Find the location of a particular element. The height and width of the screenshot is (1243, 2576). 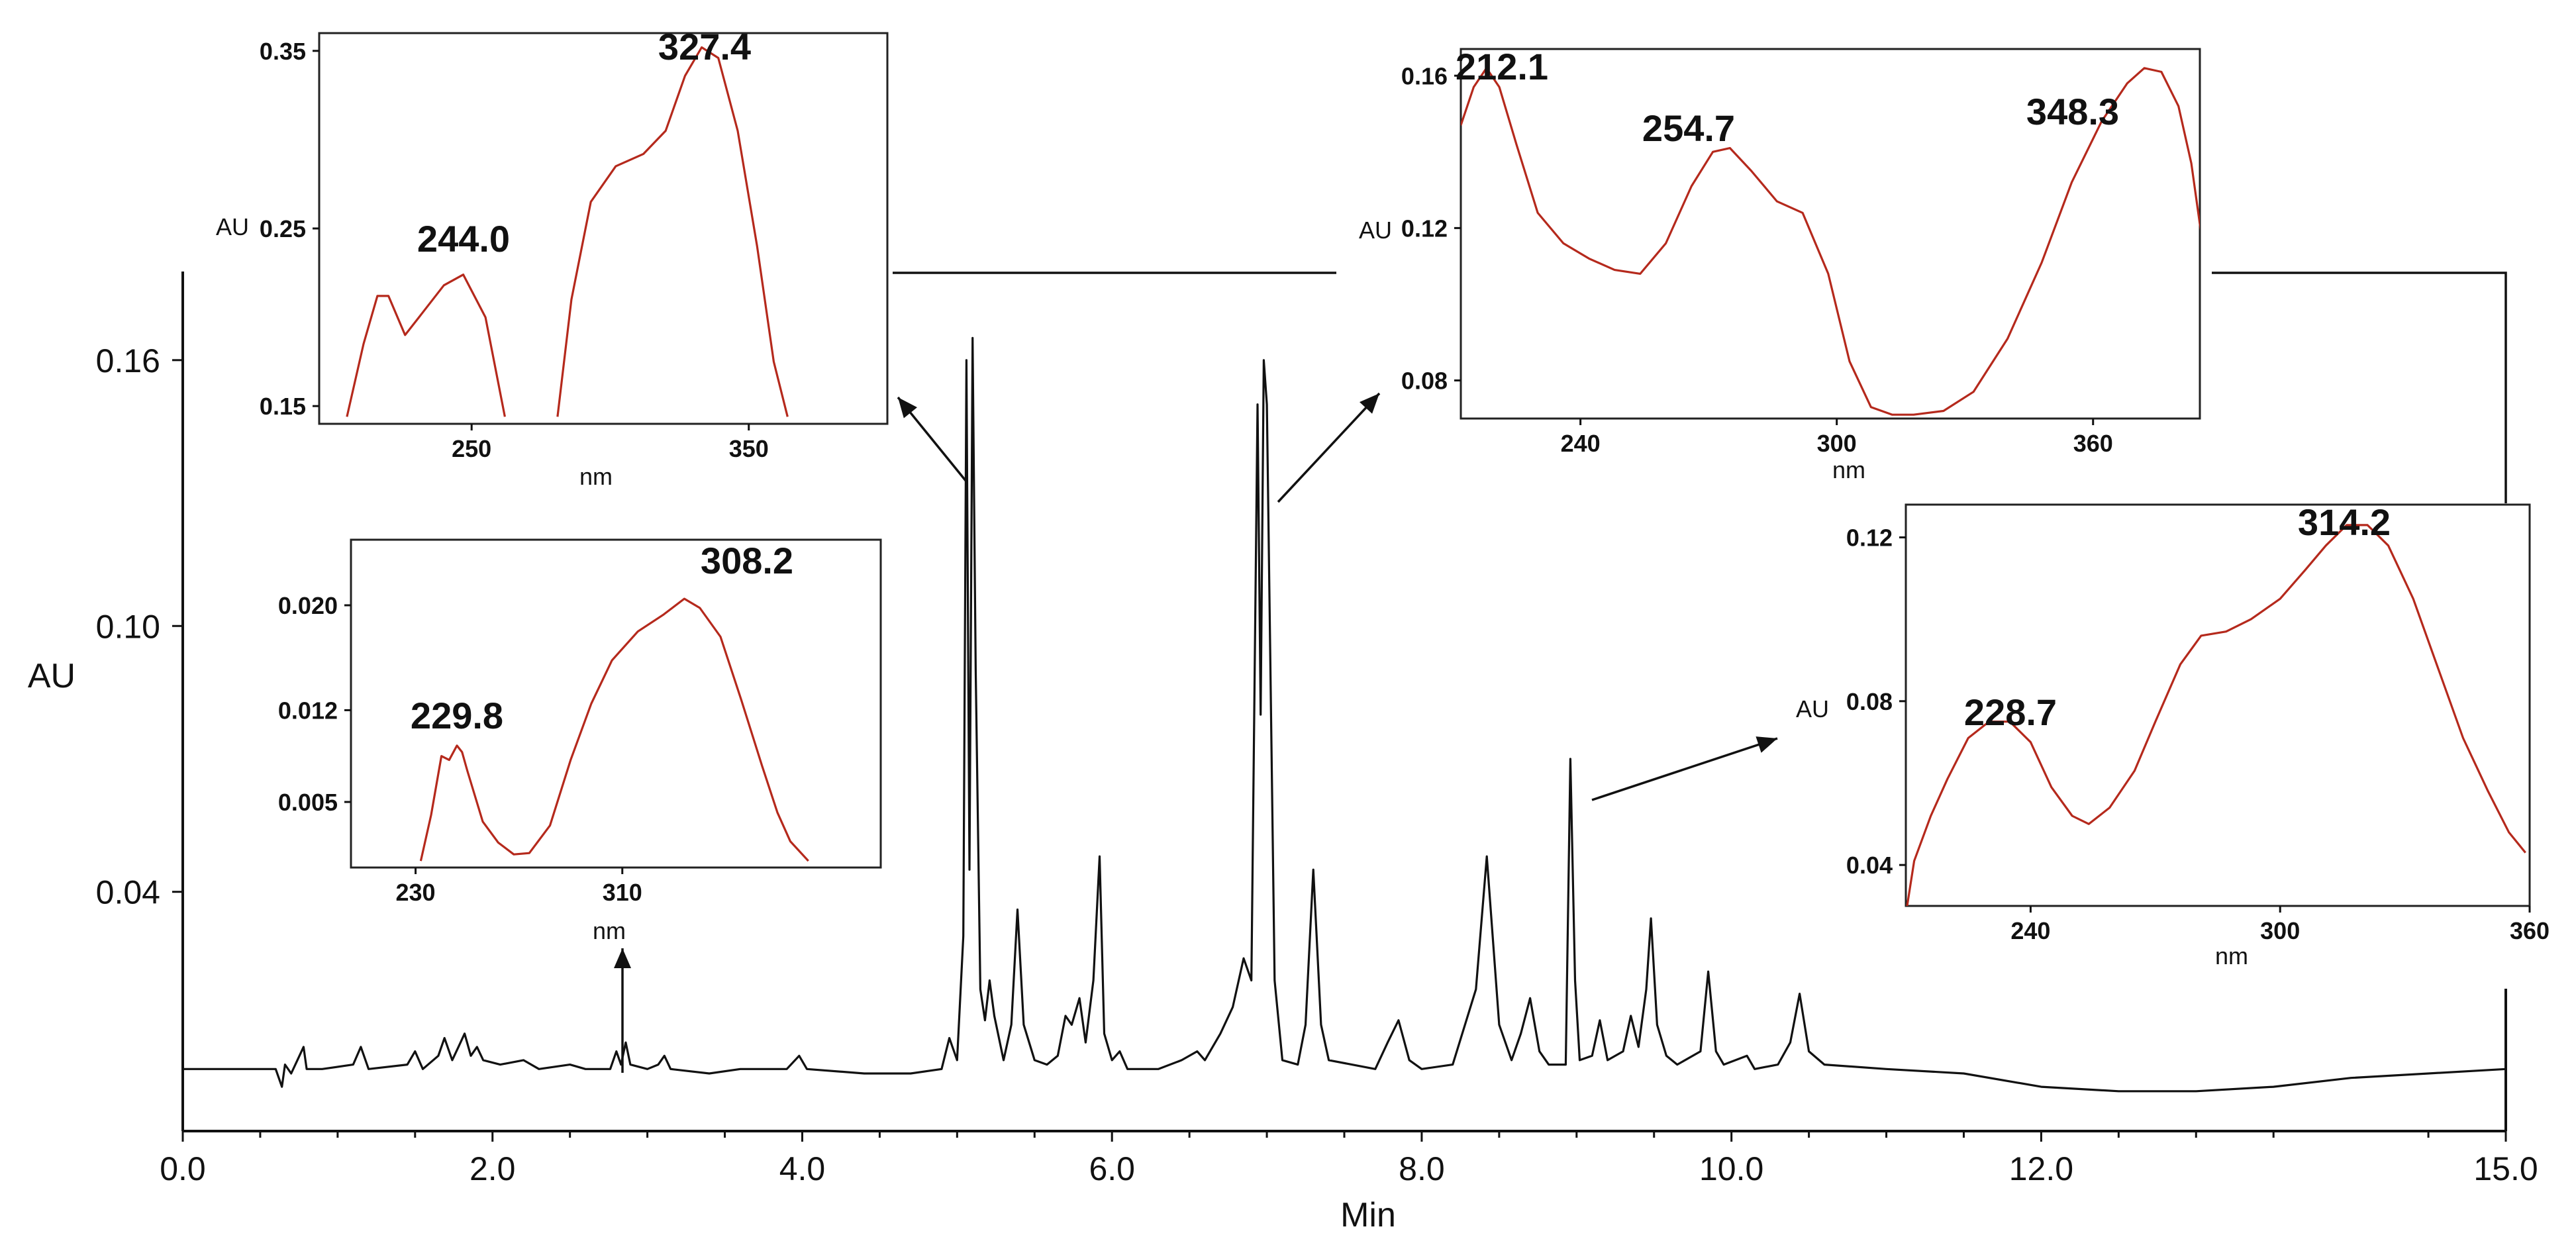

peak-wavelength-label: 327.4 is located at coordinates (704, 47).